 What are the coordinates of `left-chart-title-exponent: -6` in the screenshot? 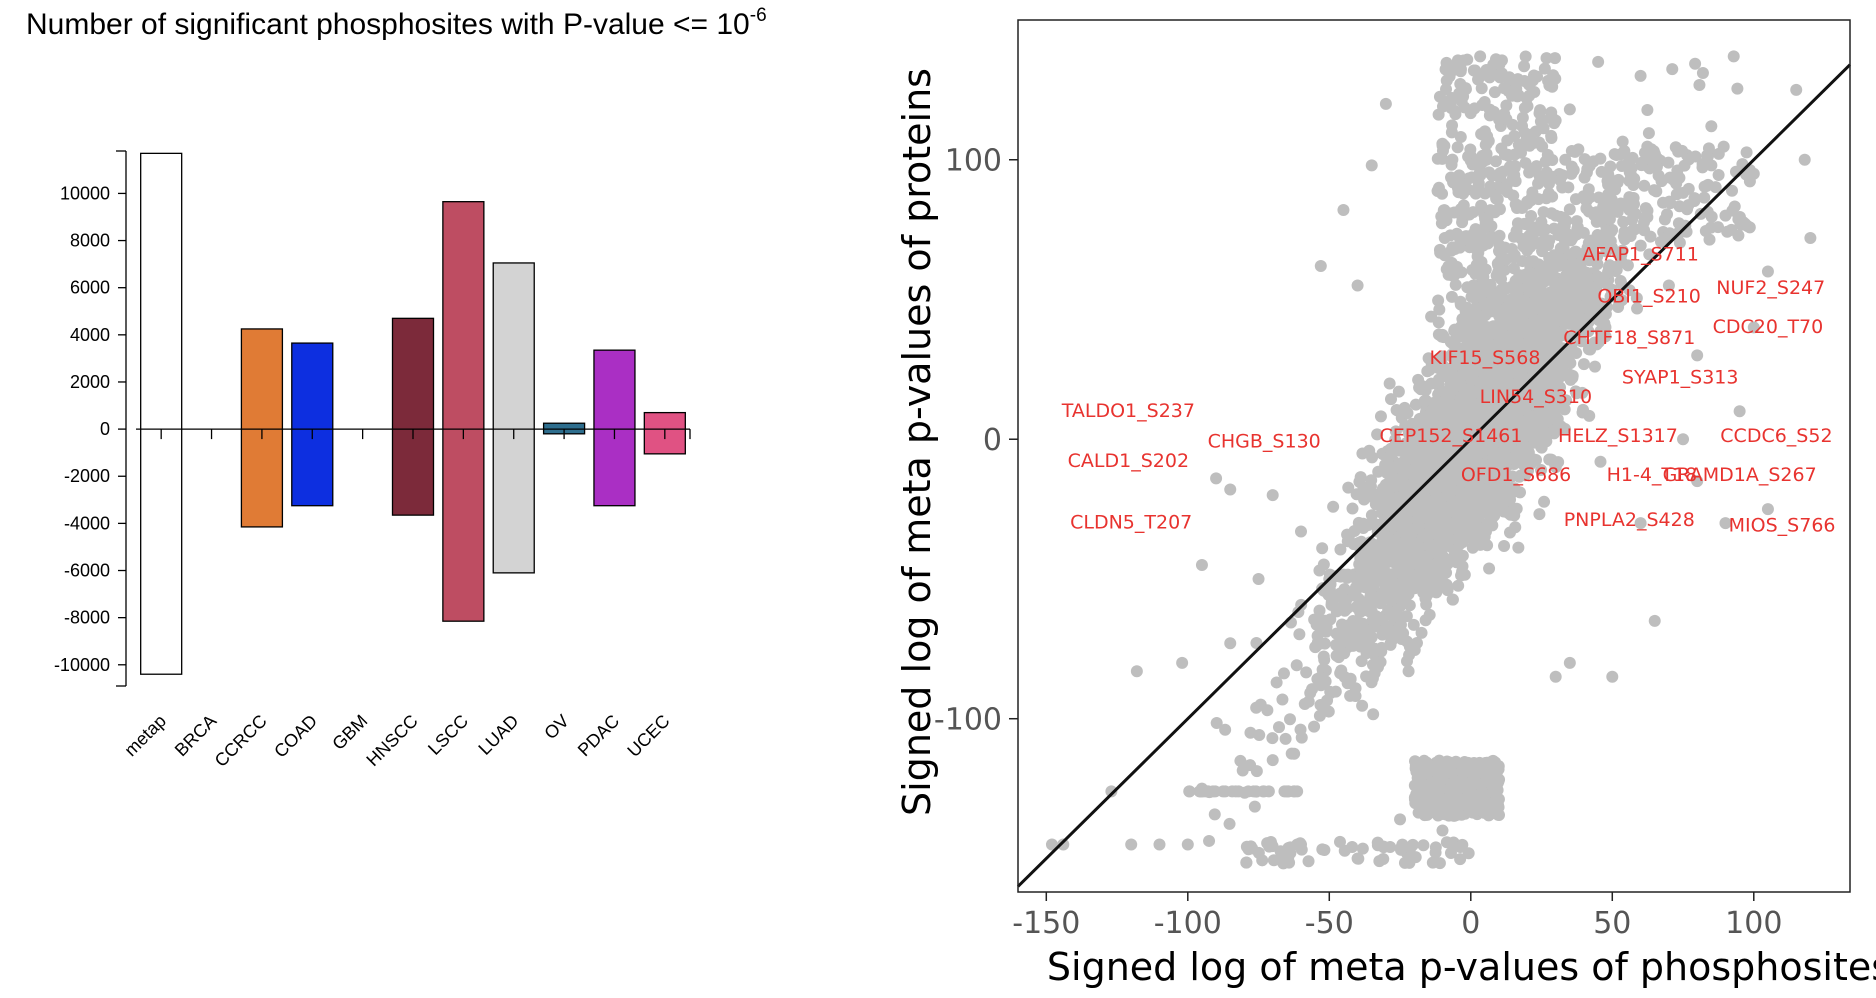 It's located at (758, 15).